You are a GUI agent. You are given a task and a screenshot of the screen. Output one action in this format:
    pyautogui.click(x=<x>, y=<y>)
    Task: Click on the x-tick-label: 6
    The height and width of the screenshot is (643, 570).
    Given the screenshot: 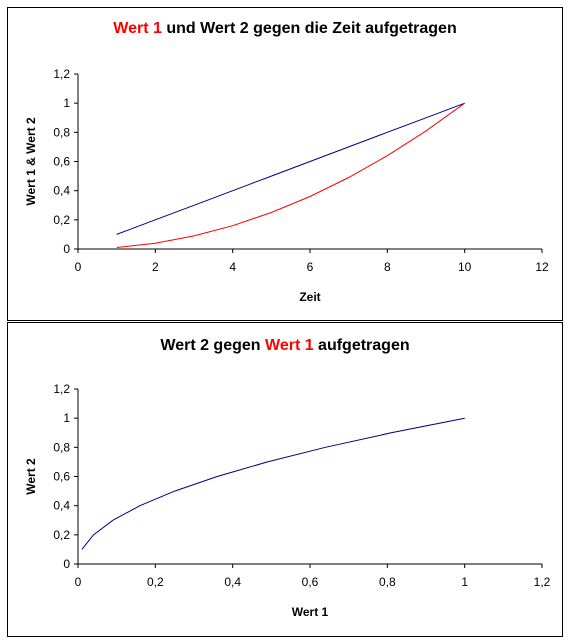 What is the action you would take?
    pyautogui.click(x=310, y=267)
    